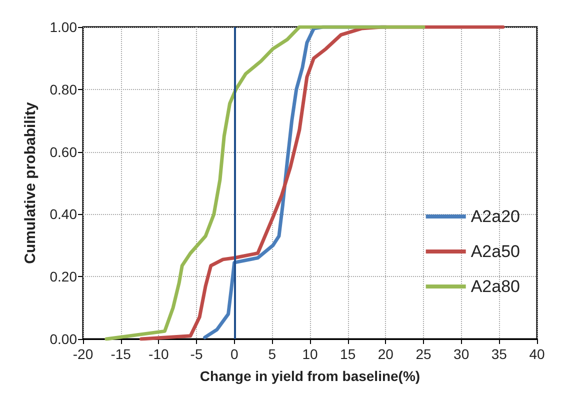  What do you see at coordinates (64, 214) in the screenshot?
I see `y-tick-label: 0.40` at bounding box center [64, 214].